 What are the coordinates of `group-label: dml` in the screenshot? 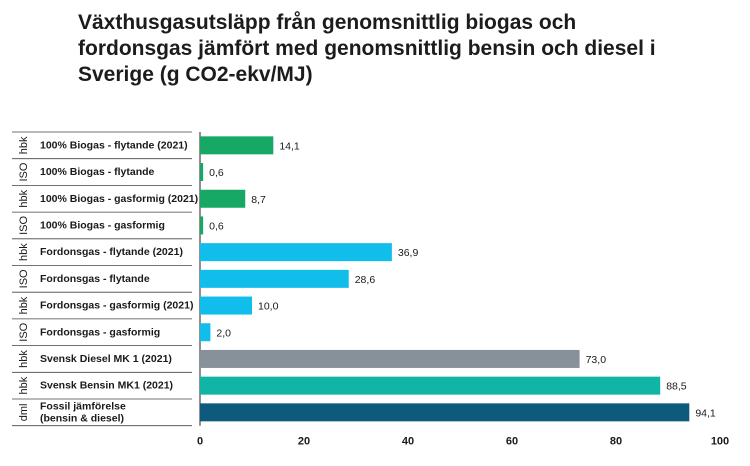 It's located at (24, 412).